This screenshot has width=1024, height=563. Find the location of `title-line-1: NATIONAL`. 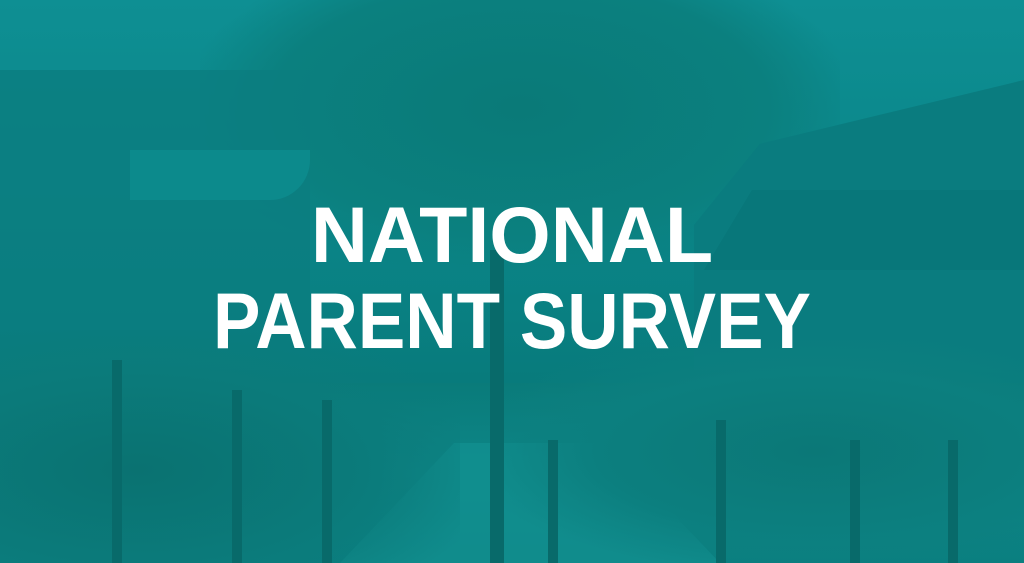

title-line-1: NATIONAL is located at coordinates (512, 234).